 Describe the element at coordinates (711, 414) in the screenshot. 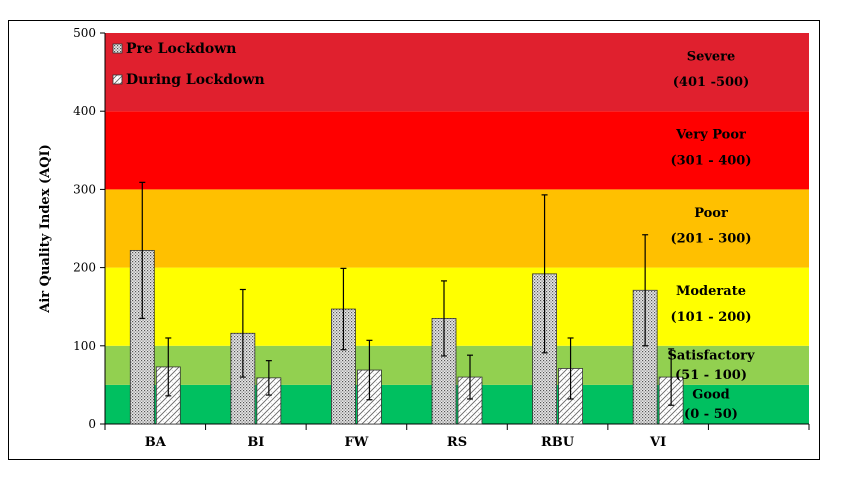

I see `band-label-range: (0 - 50)` at that location.